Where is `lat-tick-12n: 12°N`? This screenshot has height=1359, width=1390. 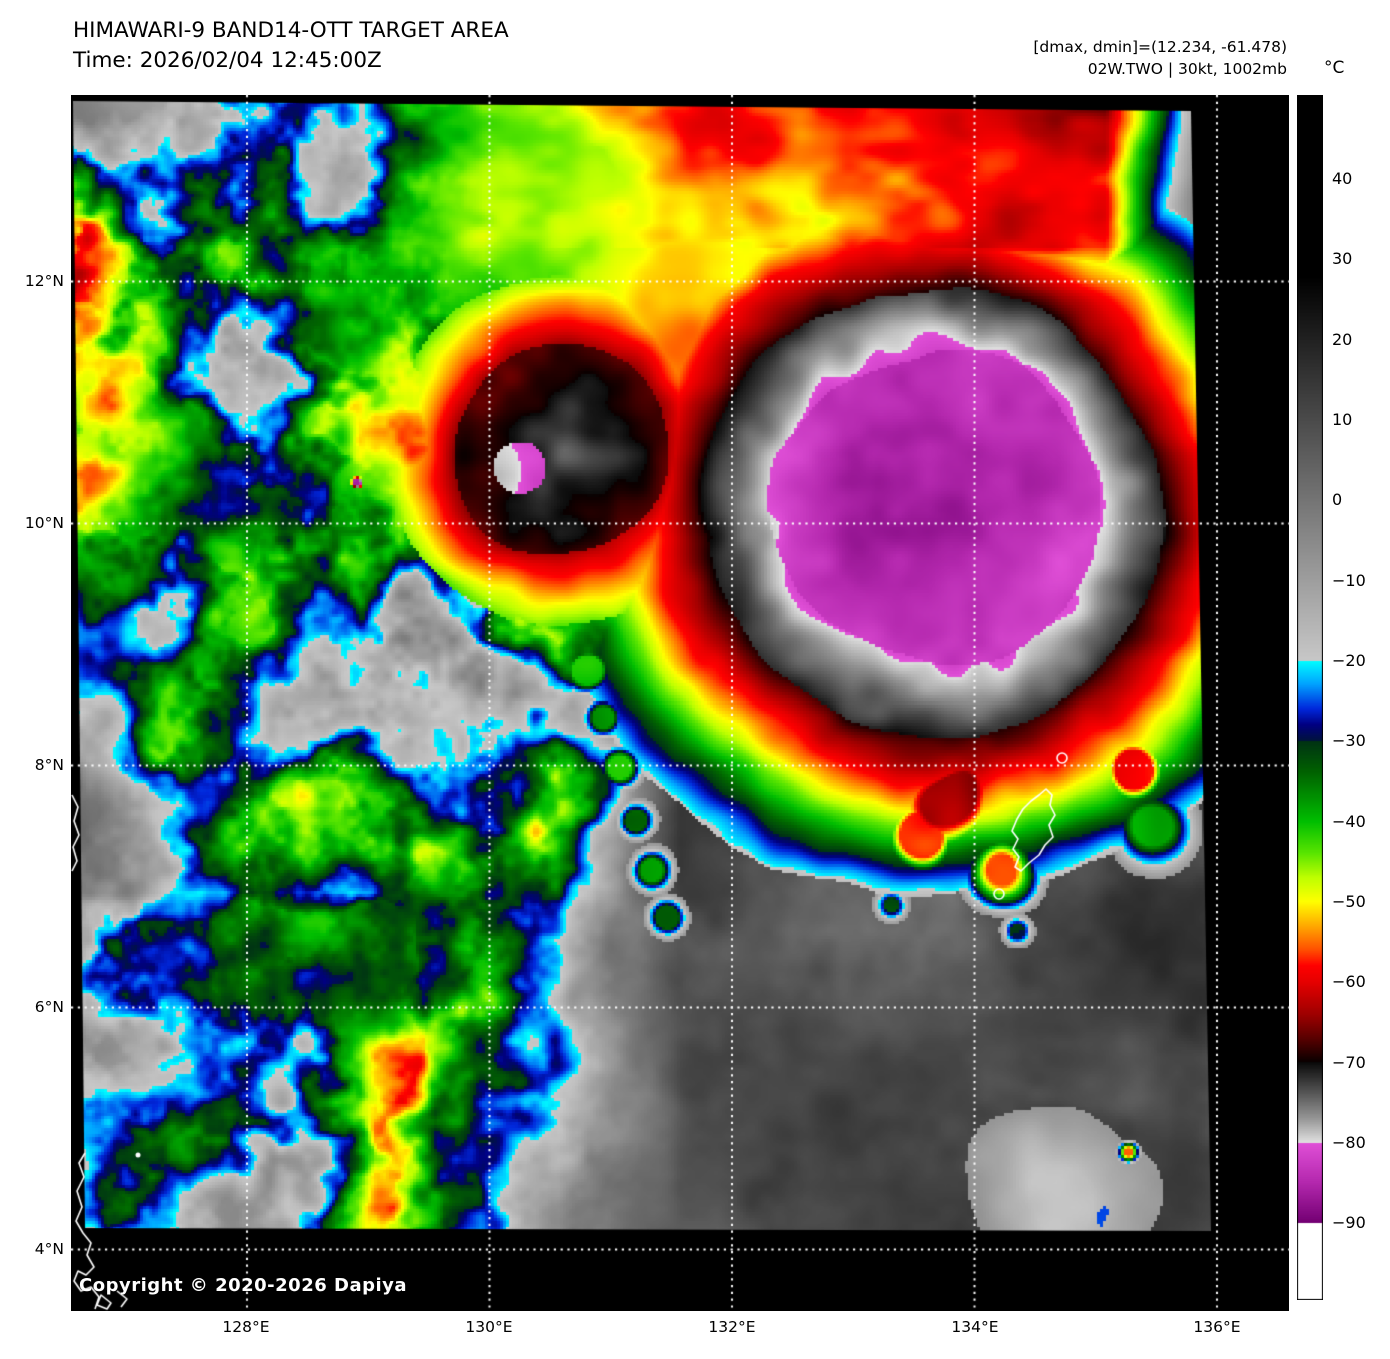 lat-tick-12n: 12°N is located at coordinates (44, 281).